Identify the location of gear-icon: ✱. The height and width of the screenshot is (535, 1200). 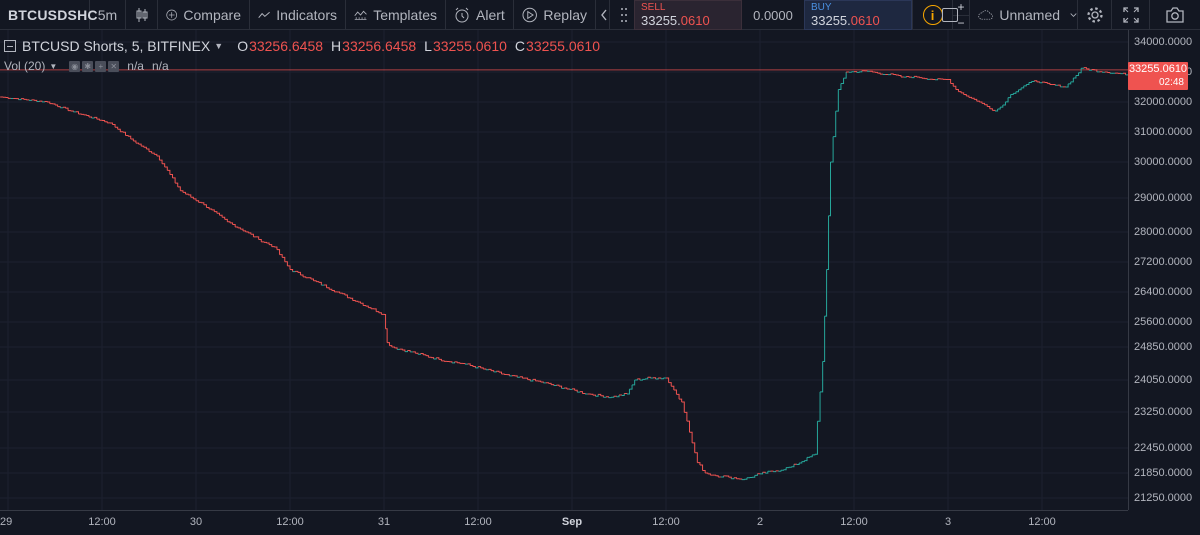
(88, 66).